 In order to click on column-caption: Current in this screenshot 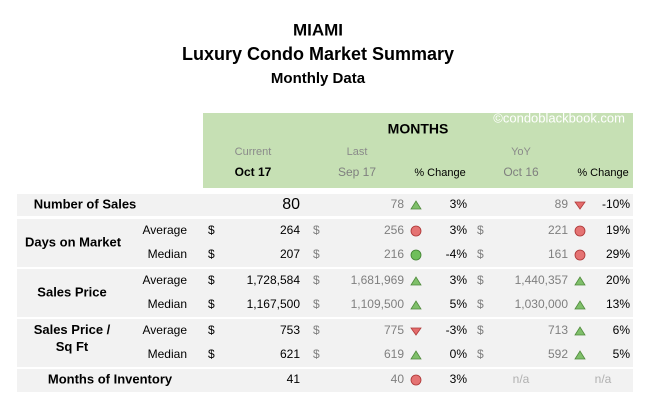, I will do `click(253, 152)`.